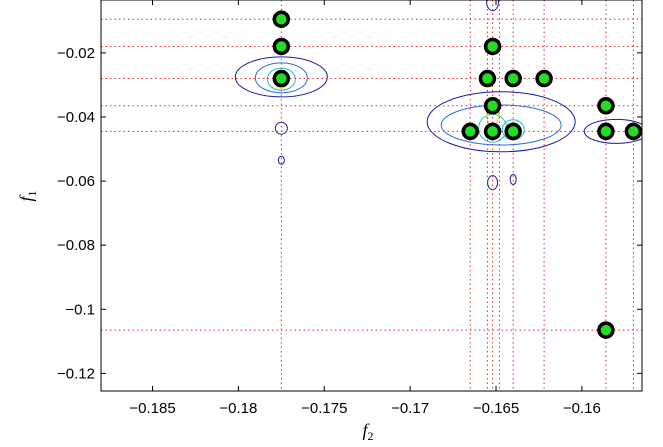  Describe the element at coordinates (238, 408) in the screenshot. I see `x-tick-label: −0.18` at that location.